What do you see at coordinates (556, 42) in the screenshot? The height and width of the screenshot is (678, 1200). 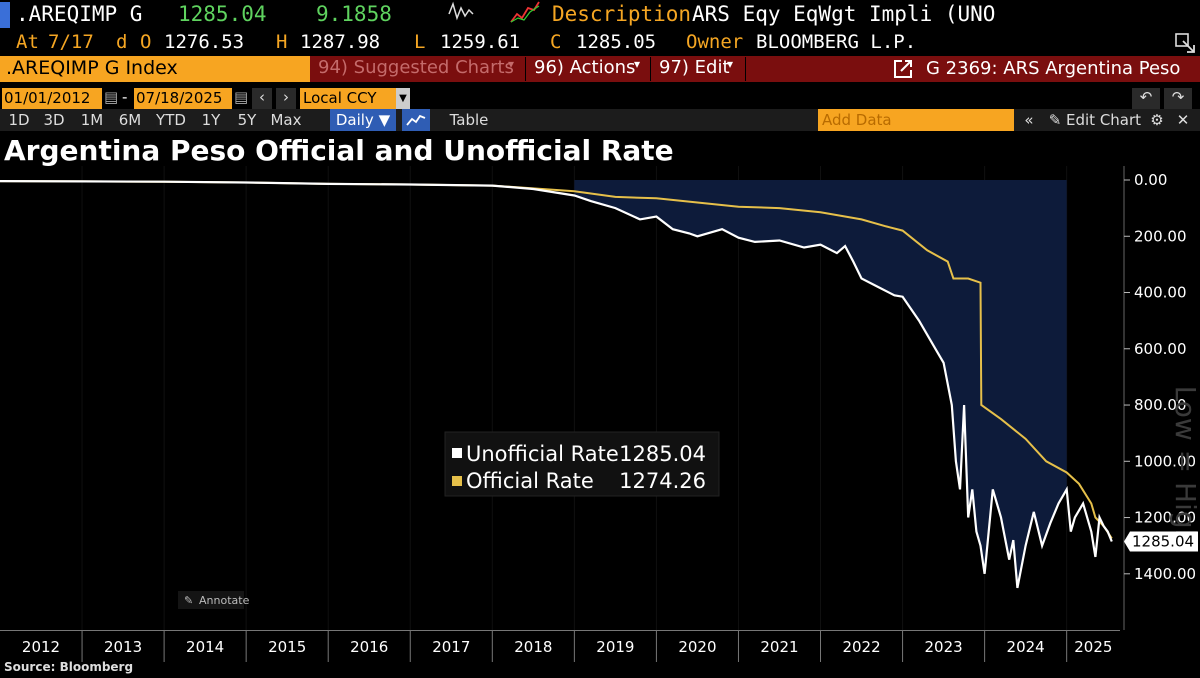 I see `close-label: C` at bounding box center [556, 42].